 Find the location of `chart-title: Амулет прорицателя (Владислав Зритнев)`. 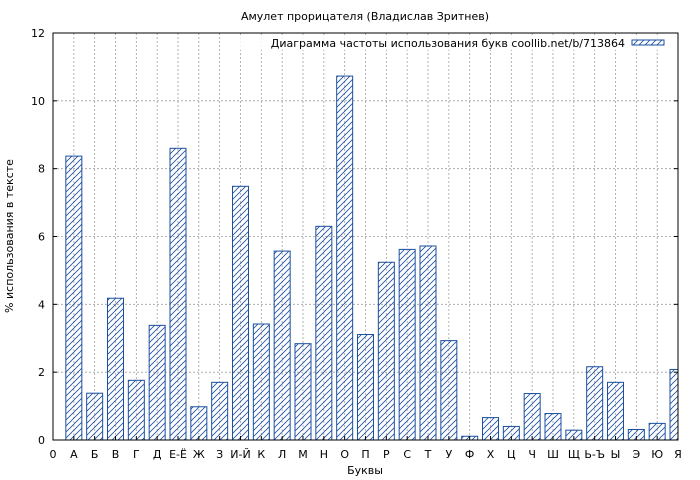

chart-title: Амулет прорицателя (Владислав Зритнев) is located at coordinates (365, 16).